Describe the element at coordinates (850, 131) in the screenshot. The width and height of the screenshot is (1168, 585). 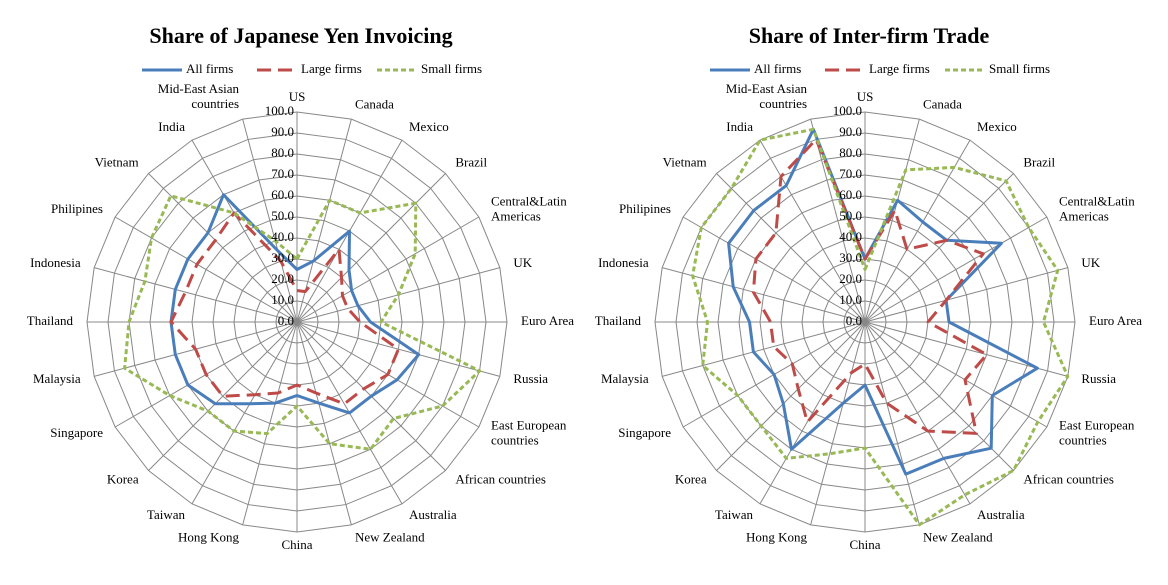
I see `y-tick-label: 90.0` at that location.